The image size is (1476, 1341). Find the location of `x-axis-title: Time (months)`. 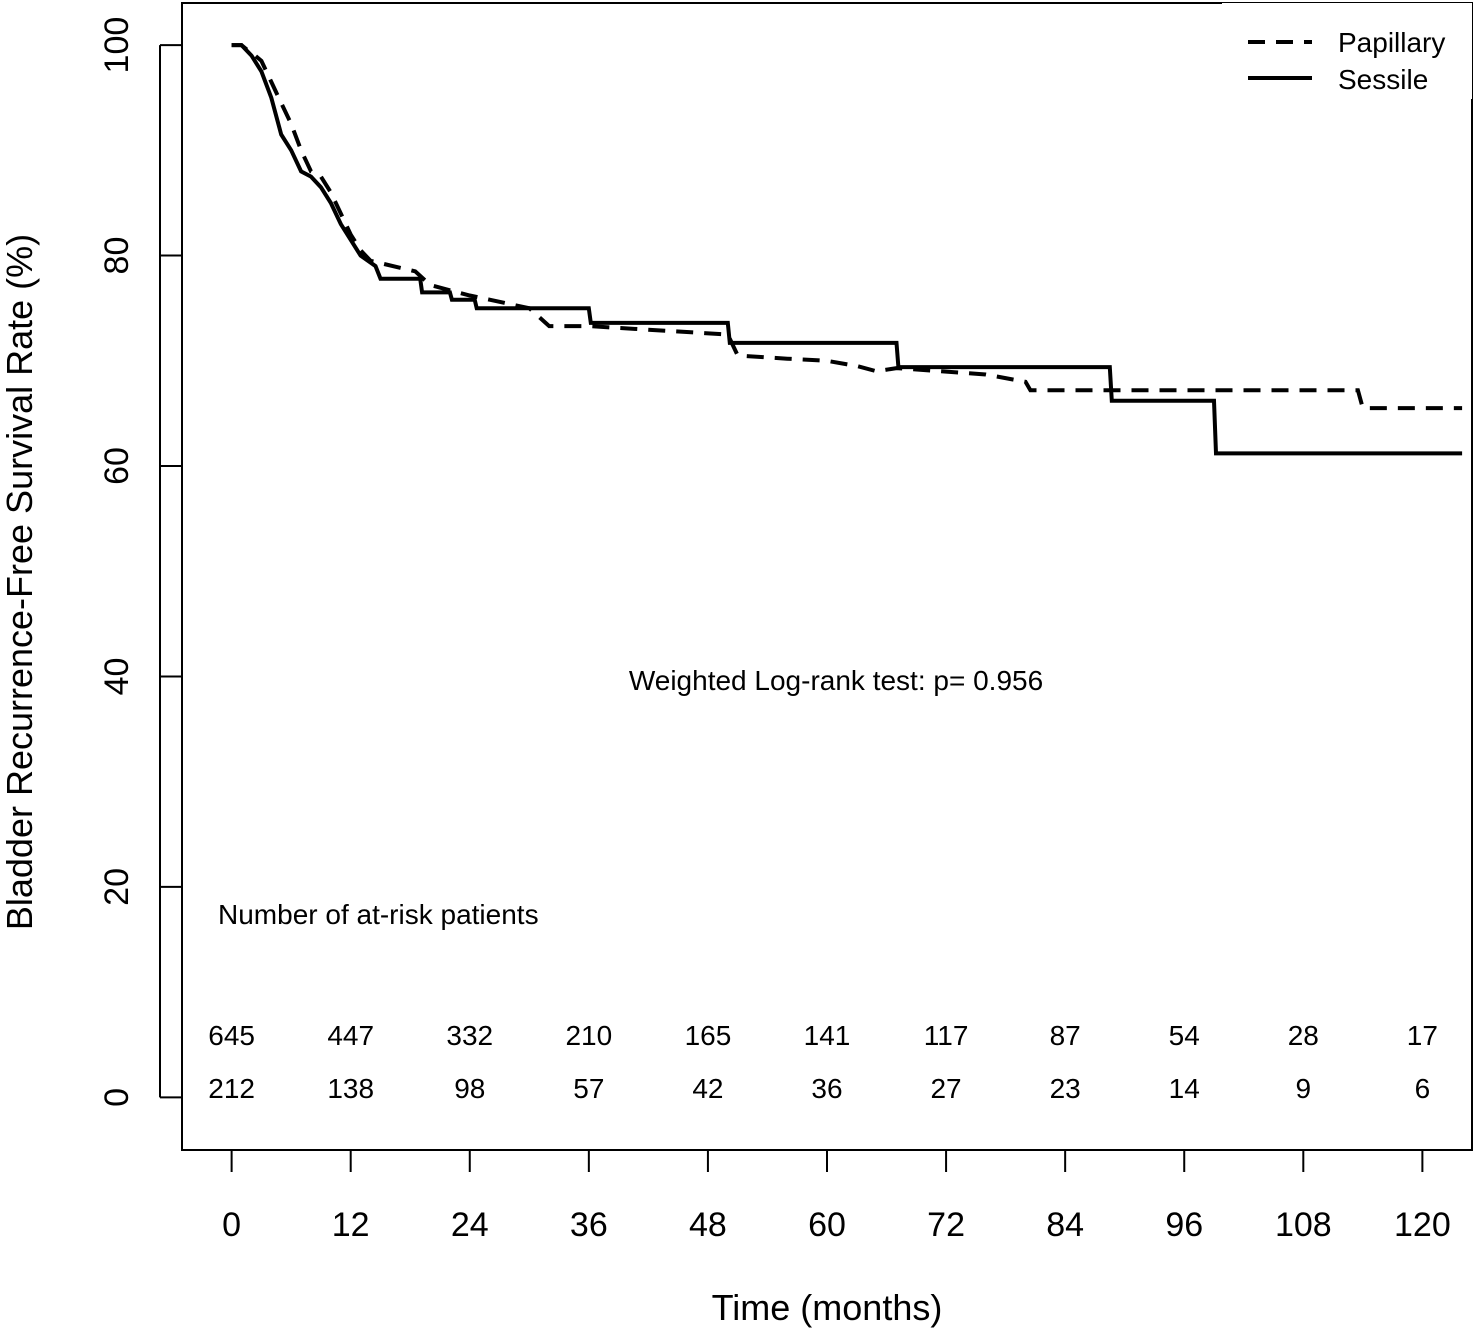

x-axis-title: Time (months) is located at coordinates (827, 1307).